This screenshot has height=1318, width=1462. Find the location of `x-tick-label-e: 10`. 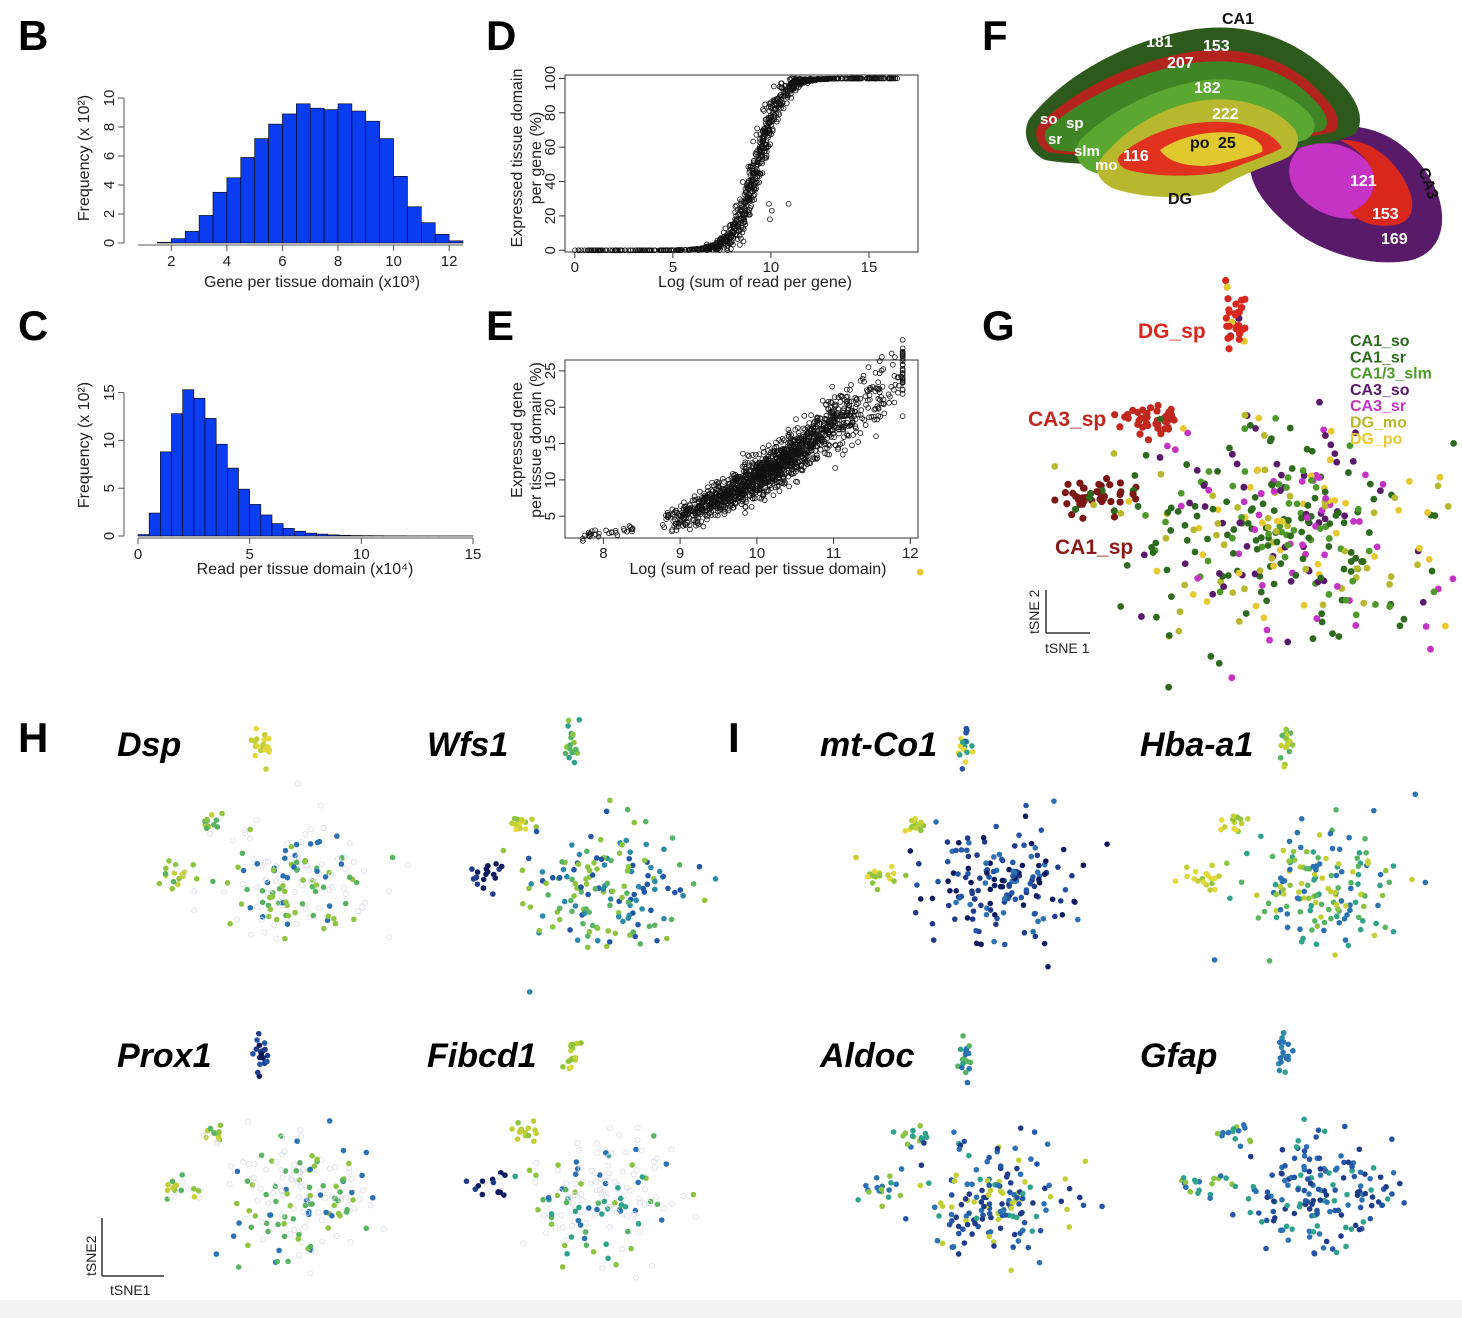

x-tick-label-e: 10 is located at coordinates (757, 553).